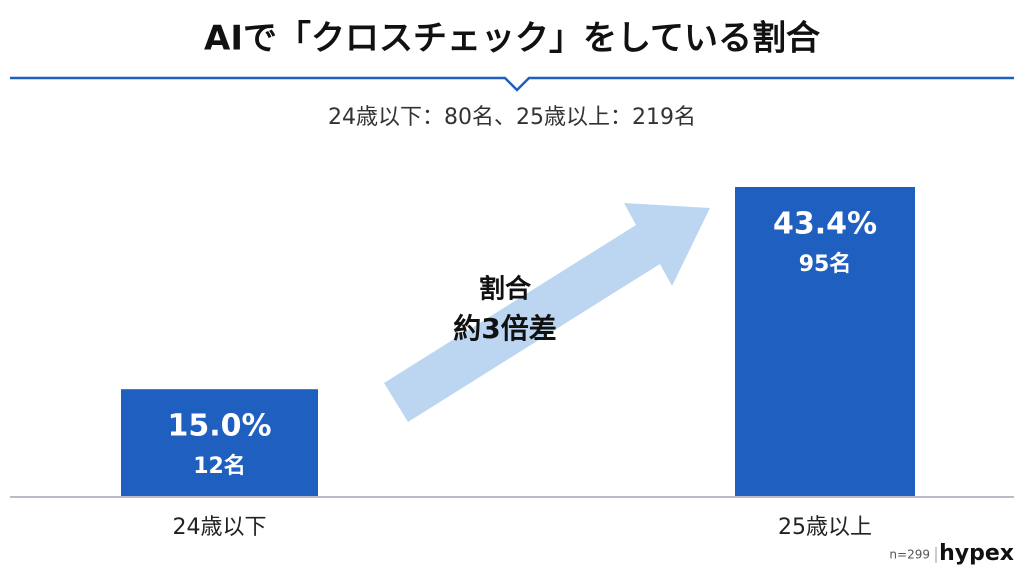 The width and height of the screenshot is (1024, 580). I want to click on arrow, so click(547, 312).